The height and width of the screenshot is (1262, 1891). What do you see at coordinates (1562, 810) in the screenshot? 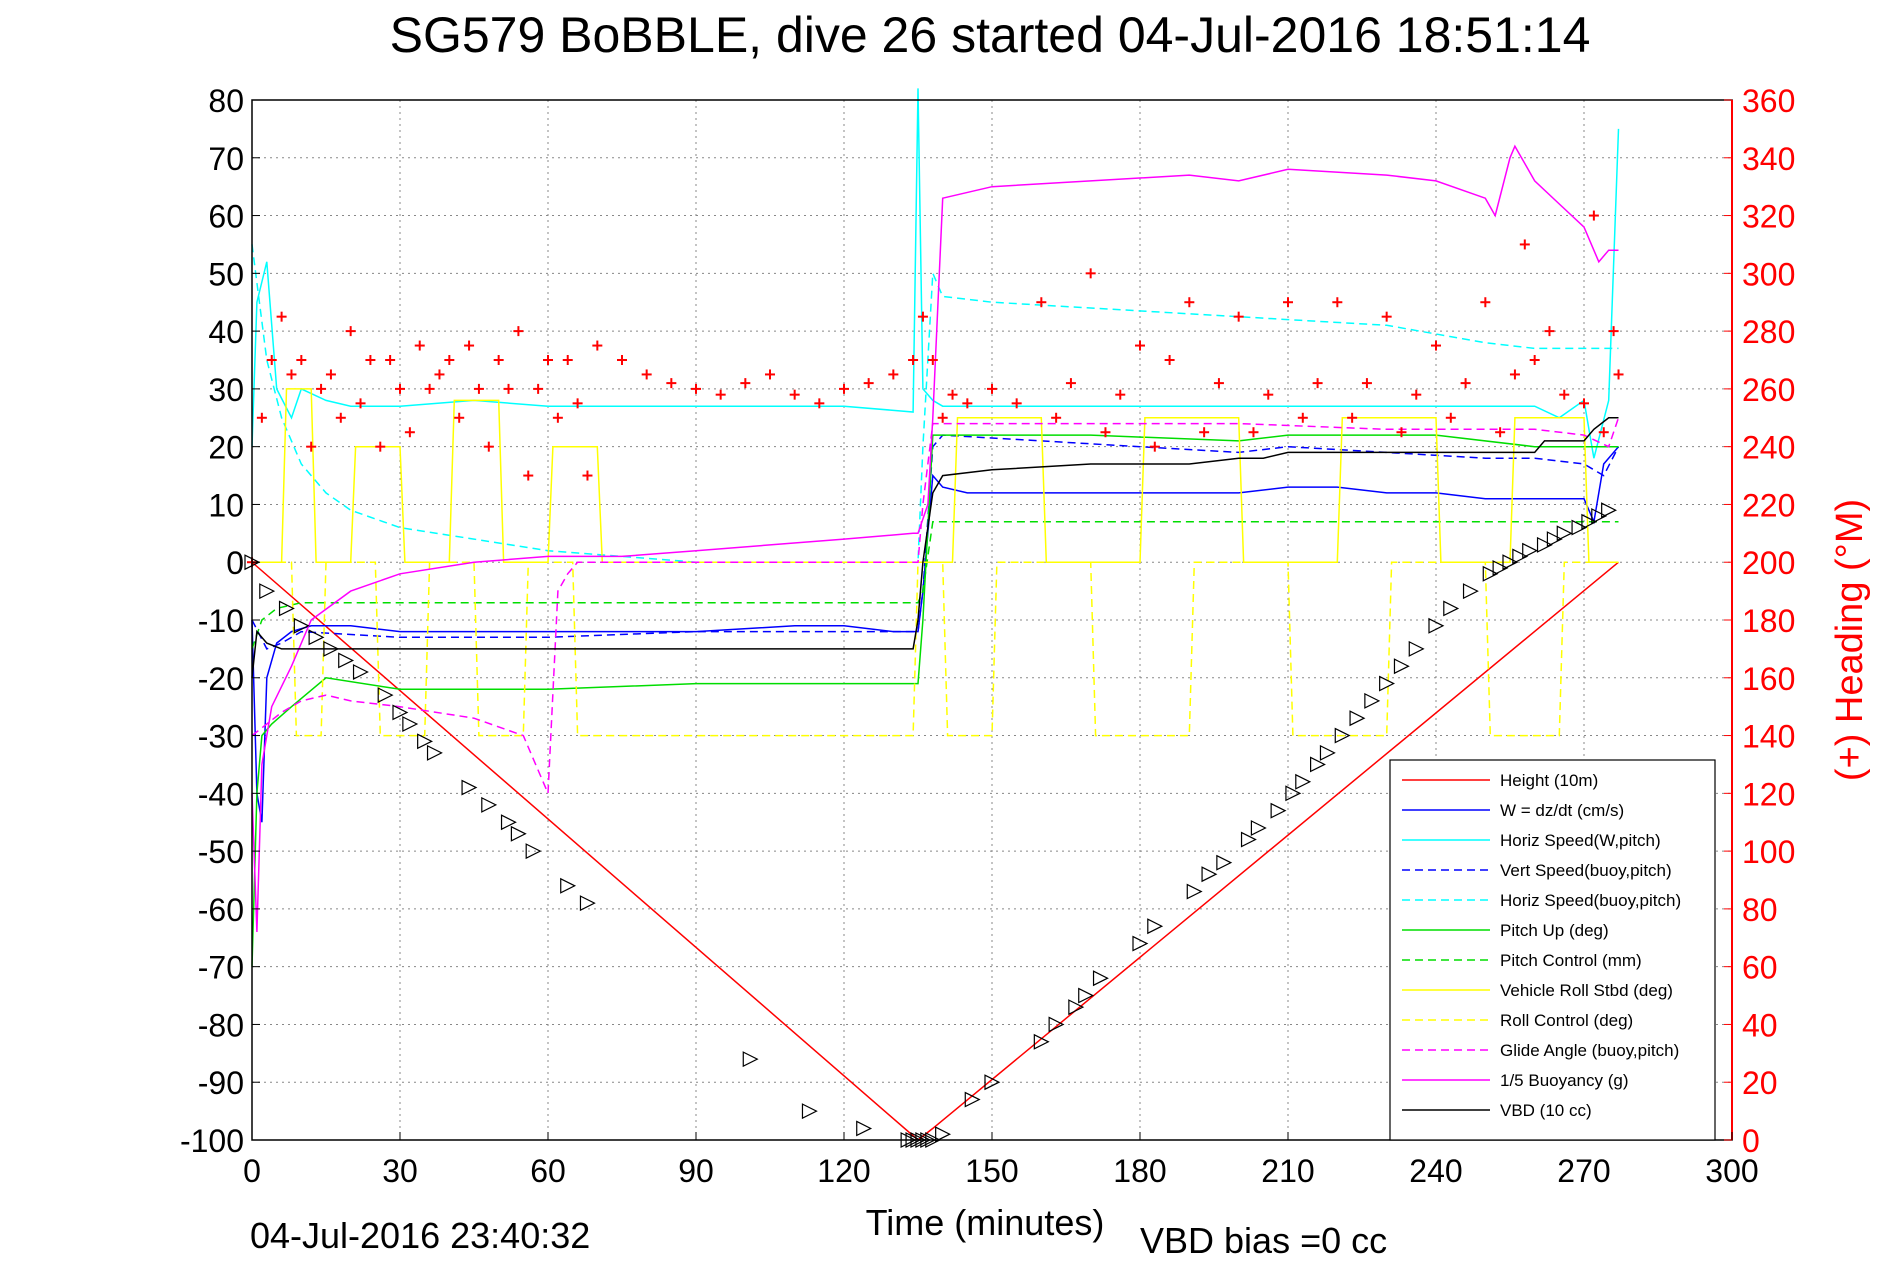
I see `legend-label: W = dz/dt (cm/s)` at bounding box center [1562, 810].